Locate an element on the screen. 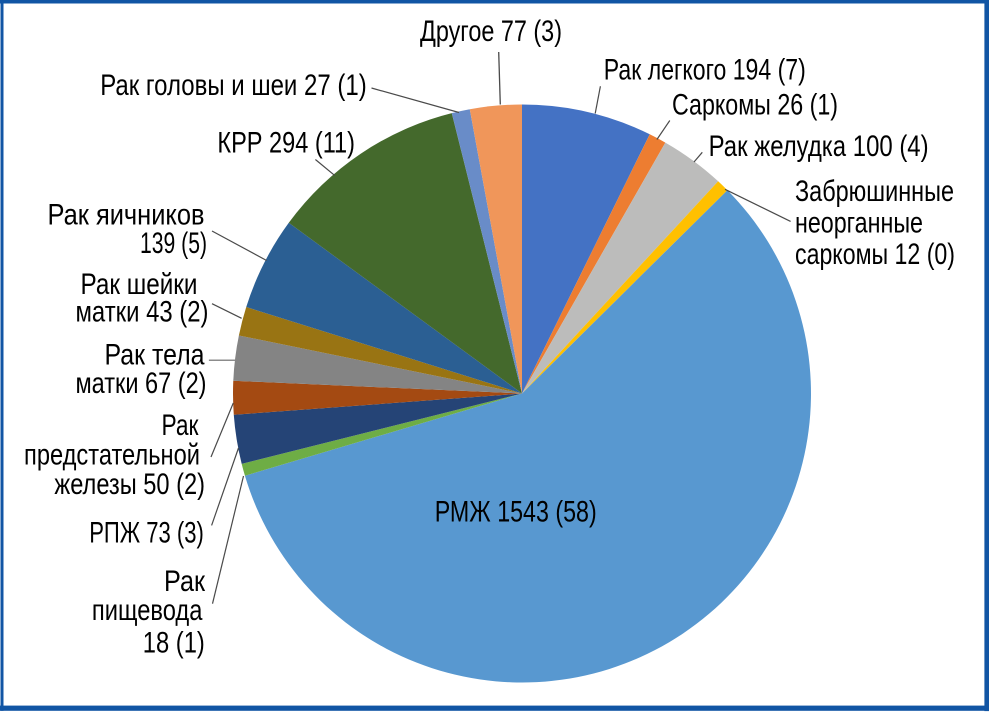 Image resolution: width=989 pixels, height=713 pixels. svg-text: матки 43 (2) is located at coordinates (142, 312).